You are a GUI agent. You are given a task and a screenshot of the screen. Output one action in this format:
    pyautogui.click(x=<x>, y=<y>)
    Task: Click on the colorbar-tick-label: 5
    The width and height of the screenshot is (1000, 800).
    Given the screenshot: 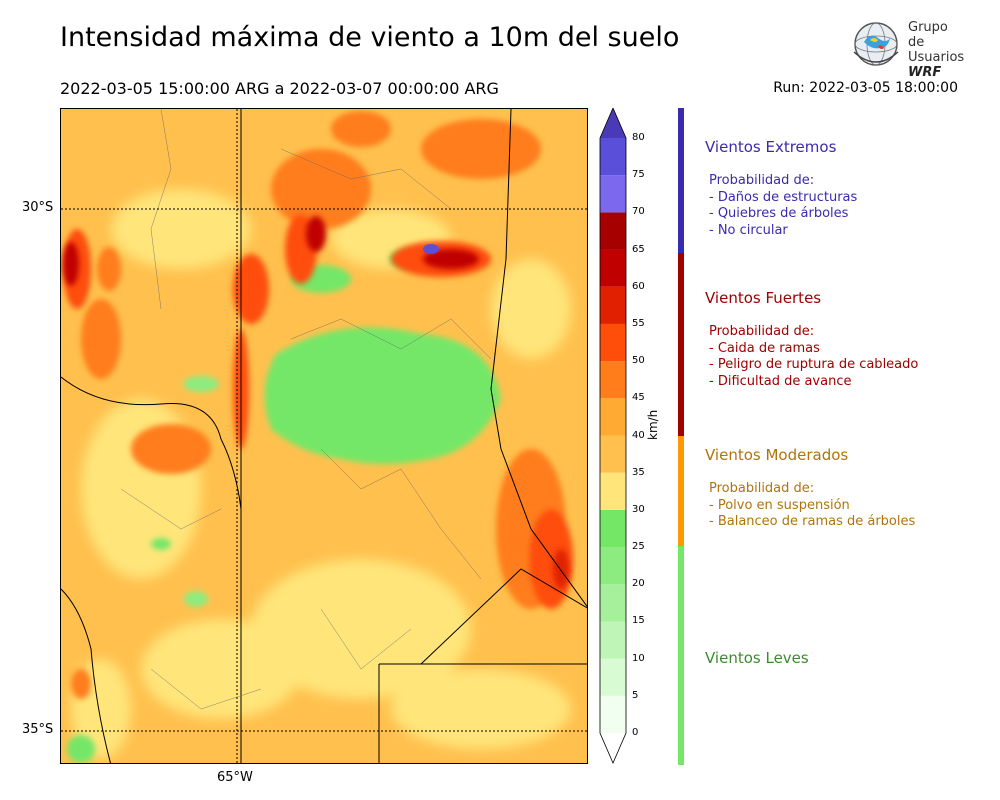 What is the action you would take?
    pyautogui.click(x=635, y=695)
    